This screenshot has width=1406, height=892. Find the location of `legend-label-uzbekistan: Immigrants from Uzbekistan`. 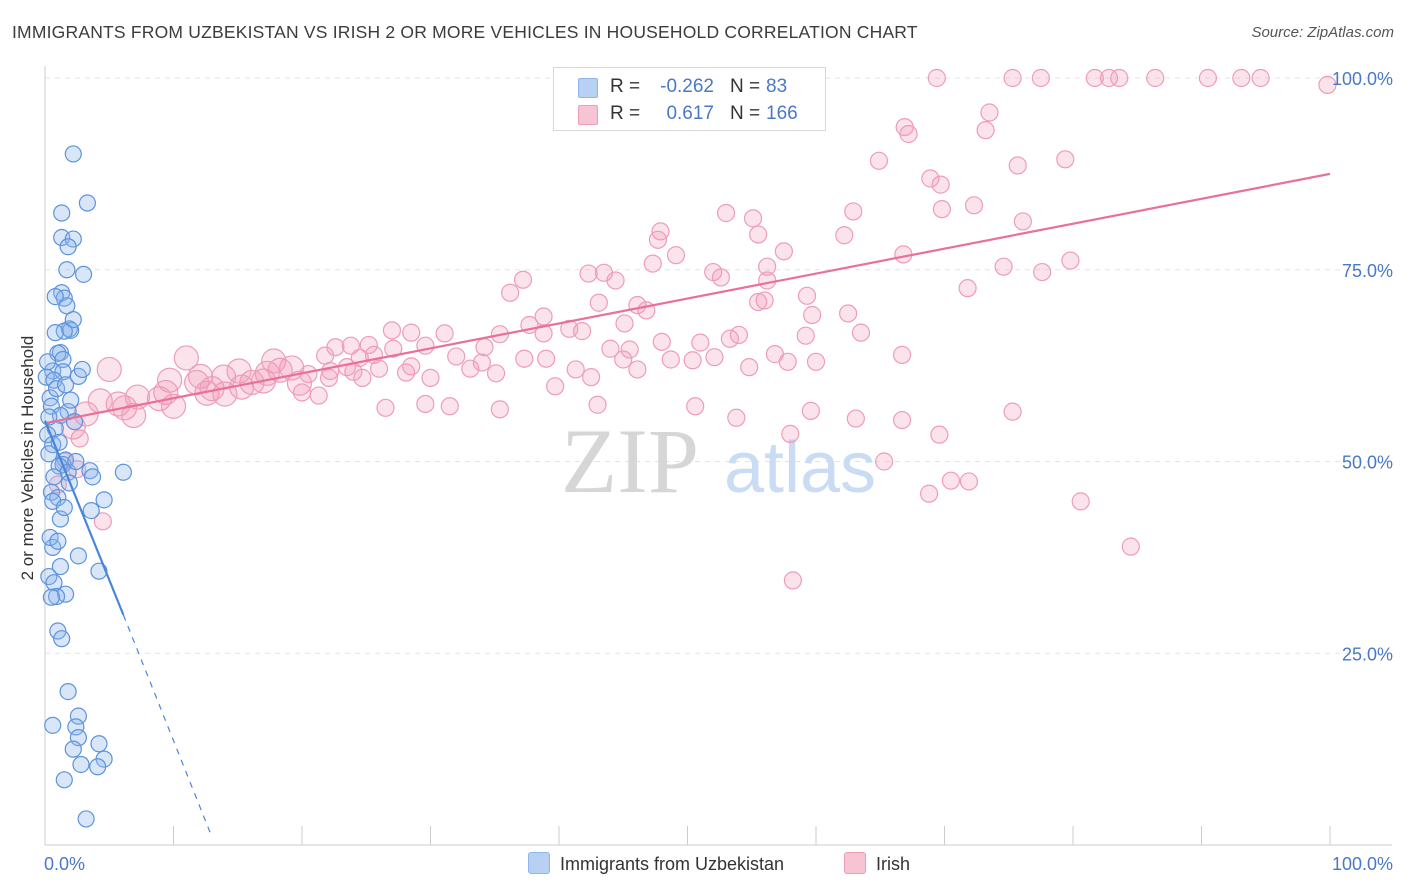

legend-label-uzbekistan: Immigrants from Uzbekistan is located at coordinates (672, 864).